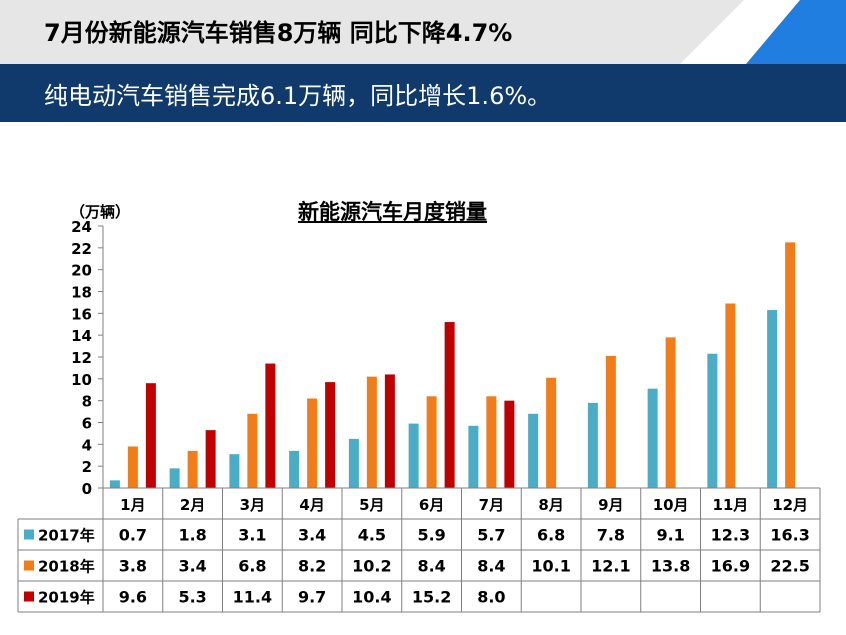  Describe the element at coordinates (652, 438) in the screenshot. I see `bar-2017年-10月` at that location.